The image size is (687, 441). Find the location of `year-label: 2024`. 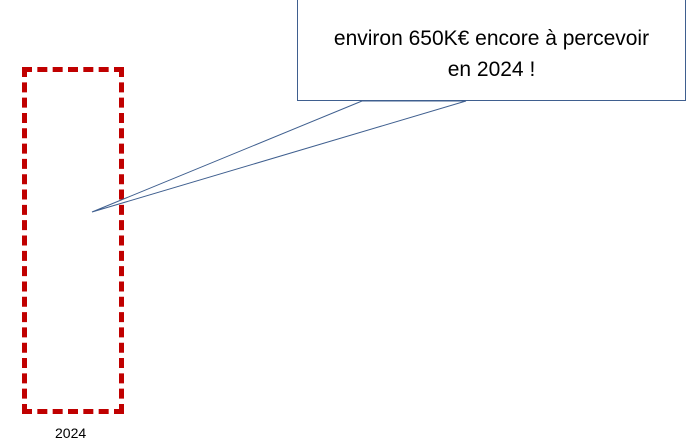

year-label: 2024 is located at coordinates (71, 433).